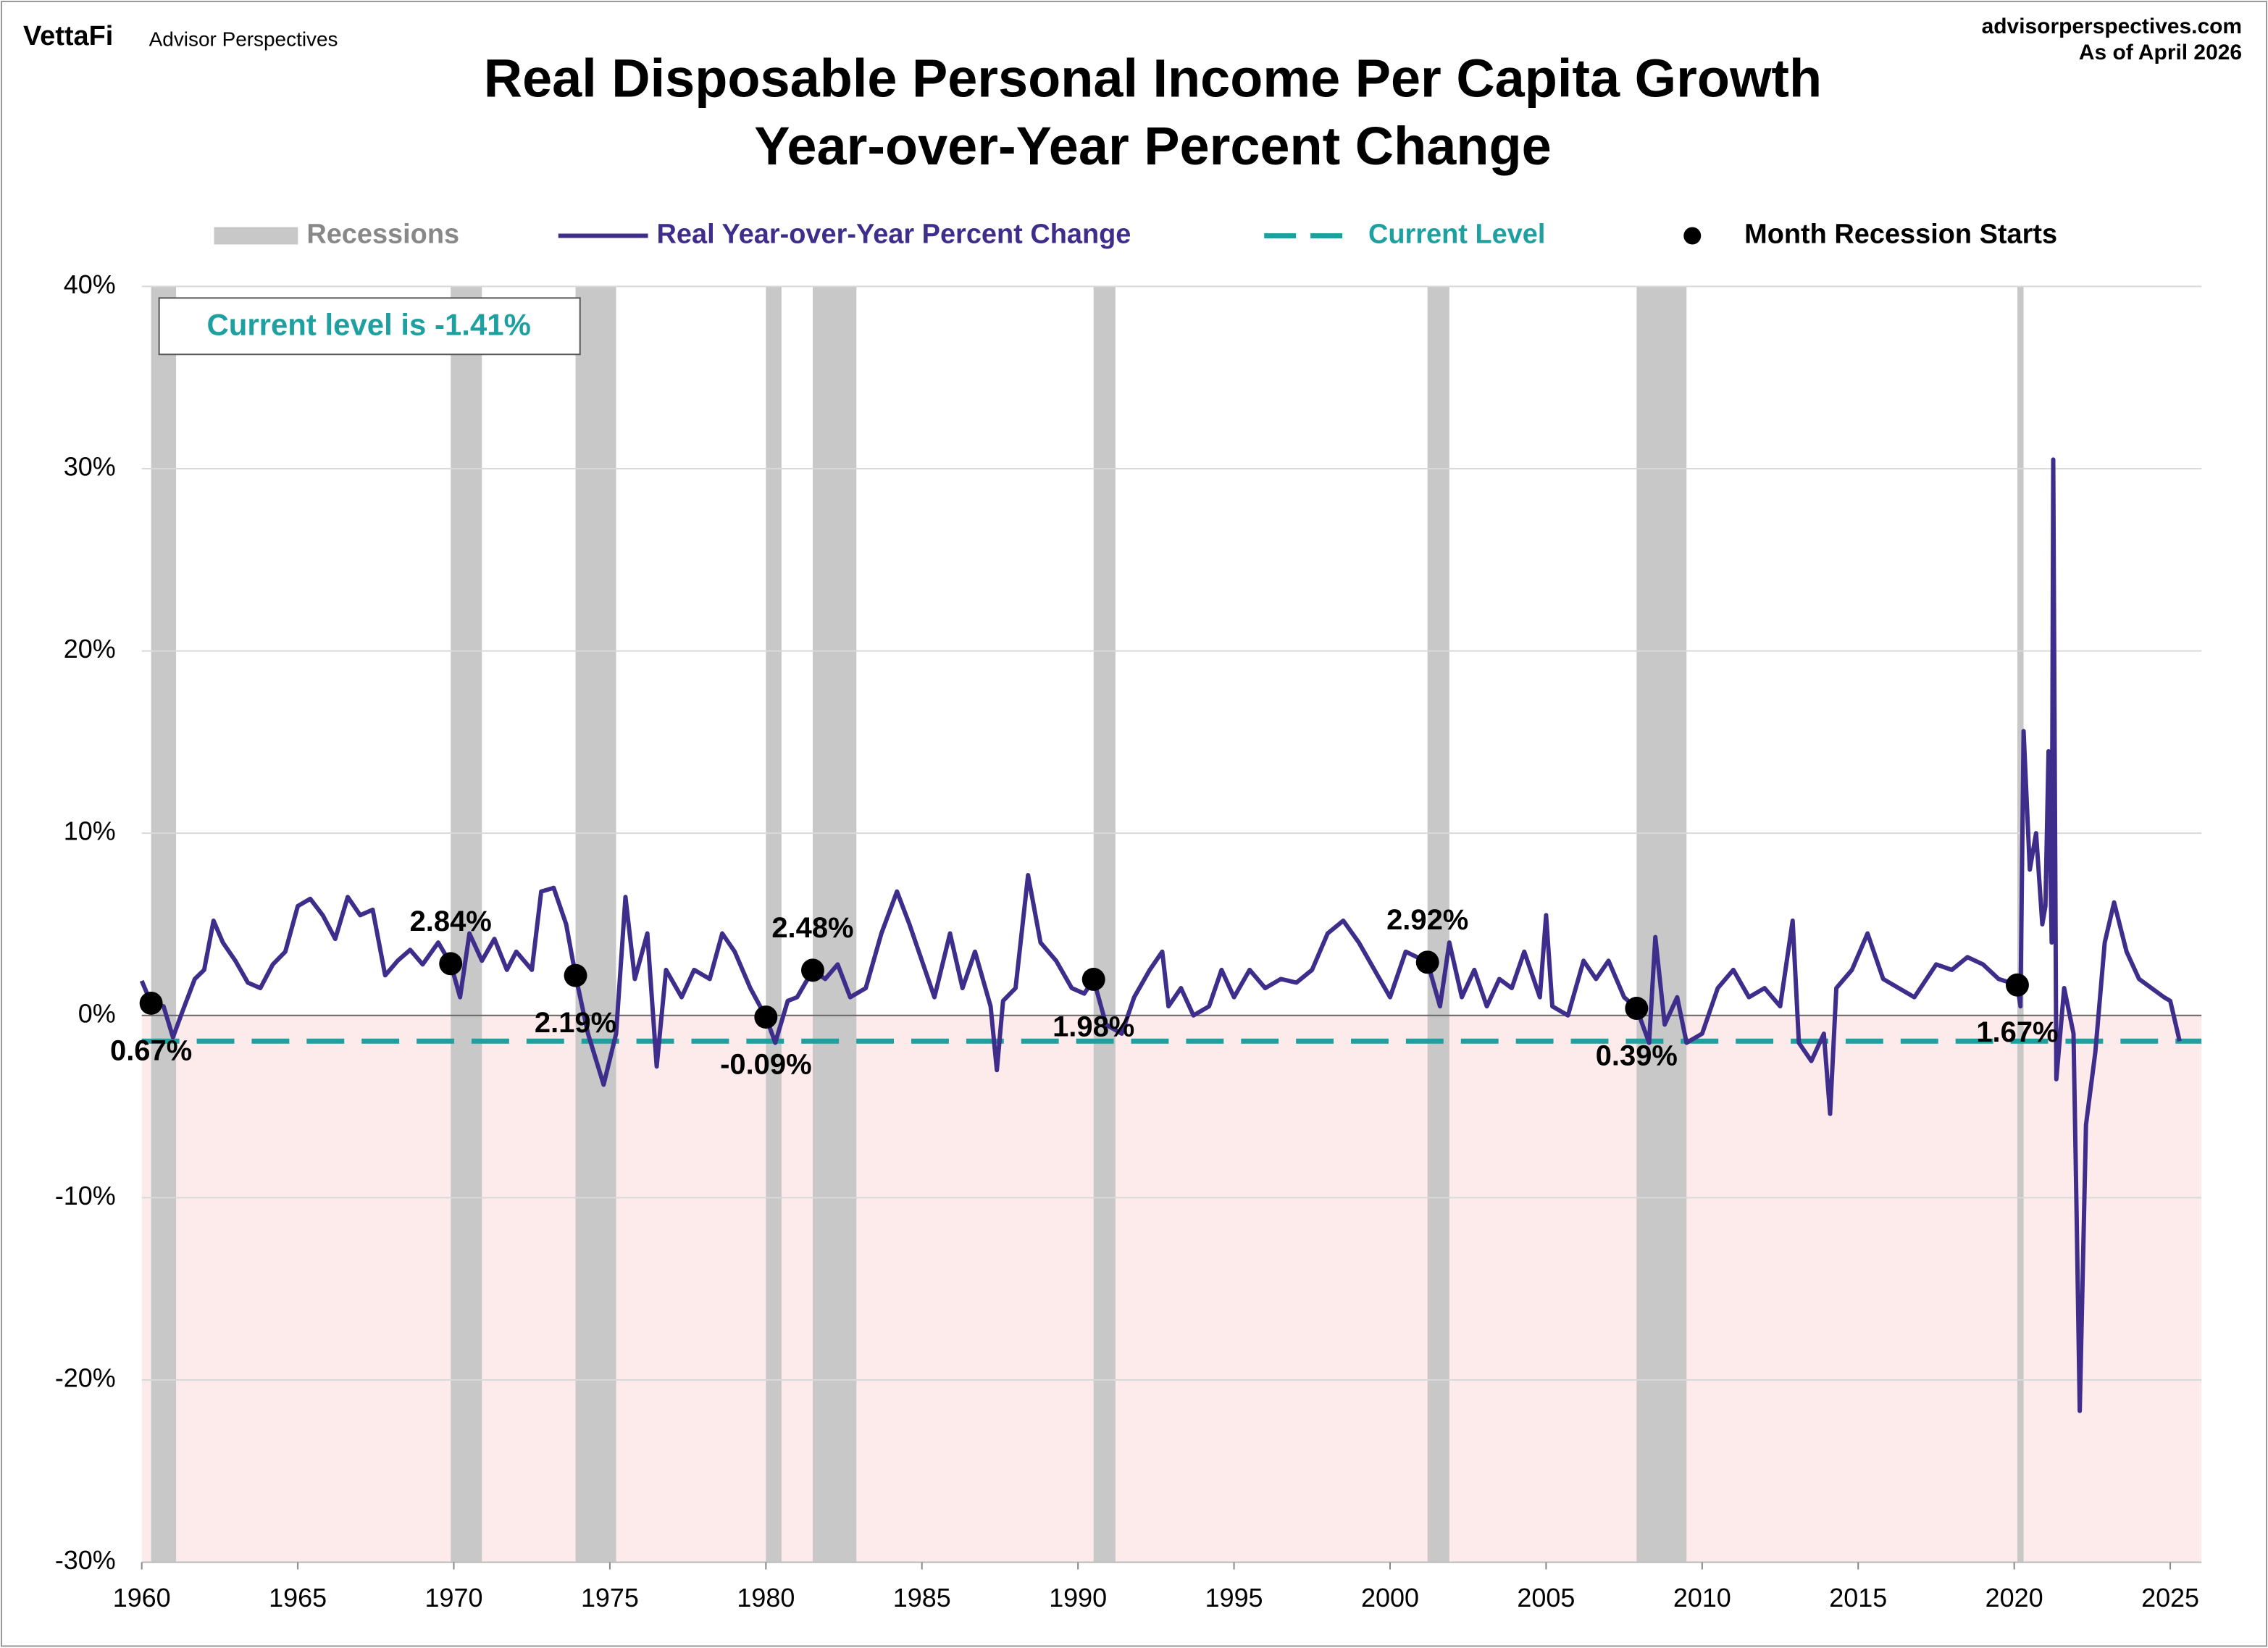  What do you see at coordinates (766, 1064) in the screenshot?
I see `recession-start-label: -0.09%` at bounding box center [766, 1064].